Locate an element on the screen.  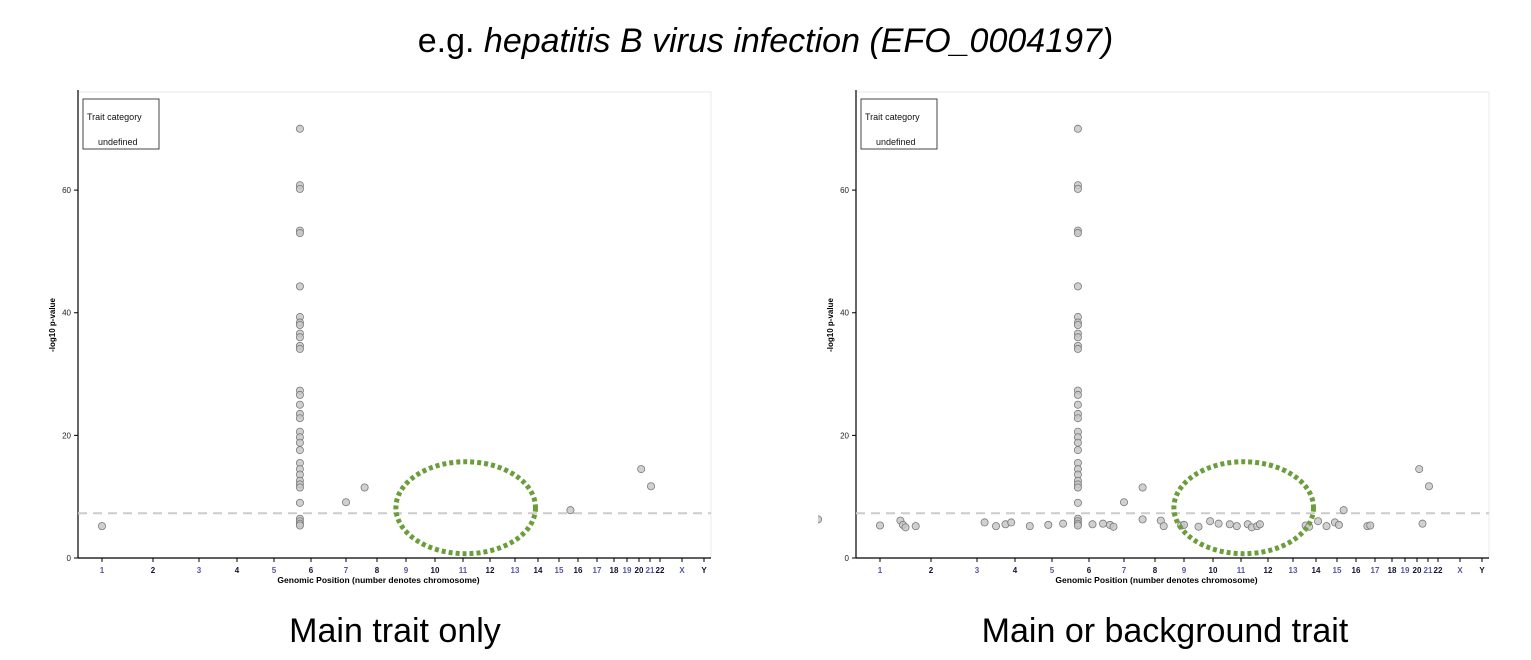
chromosome-label: 2 is located at coordinates (153, 570).